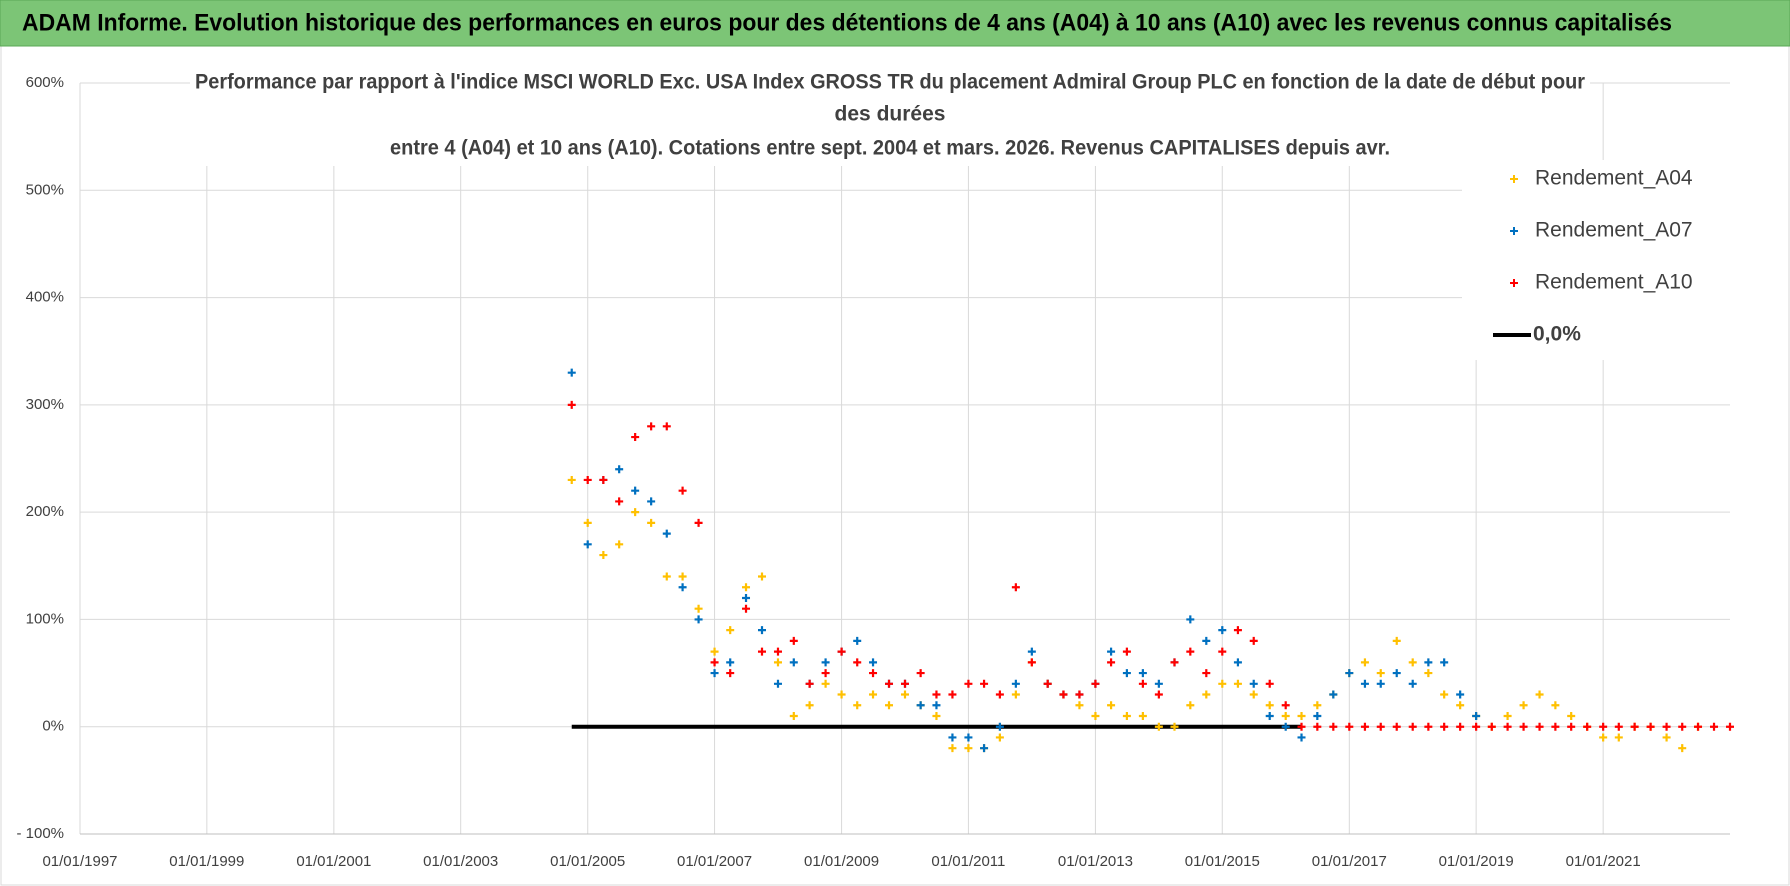 The image size is (1790, 886). What do you see at coordinates (53, 726) in the screenshot?
I see `y-tick-label: 0%` at bounding box center [53, 726].